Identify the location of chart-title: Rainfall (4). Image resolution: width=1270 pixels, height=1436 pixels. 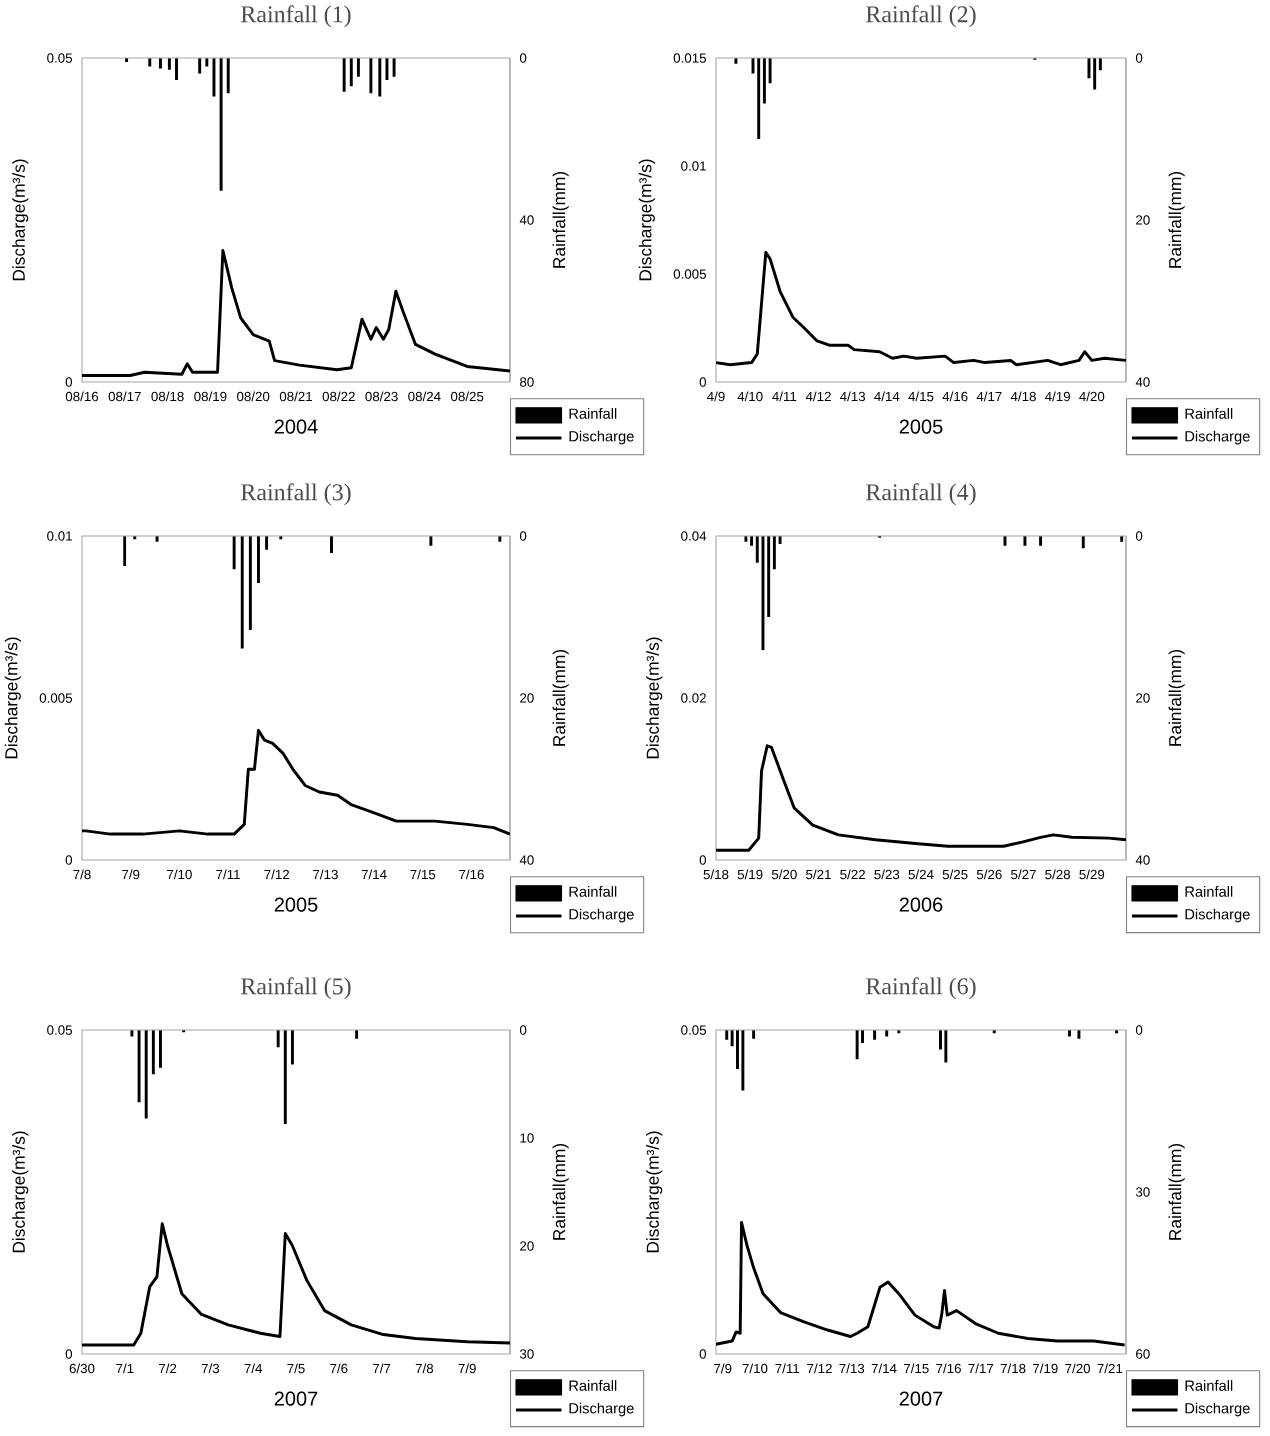
(921, 494).